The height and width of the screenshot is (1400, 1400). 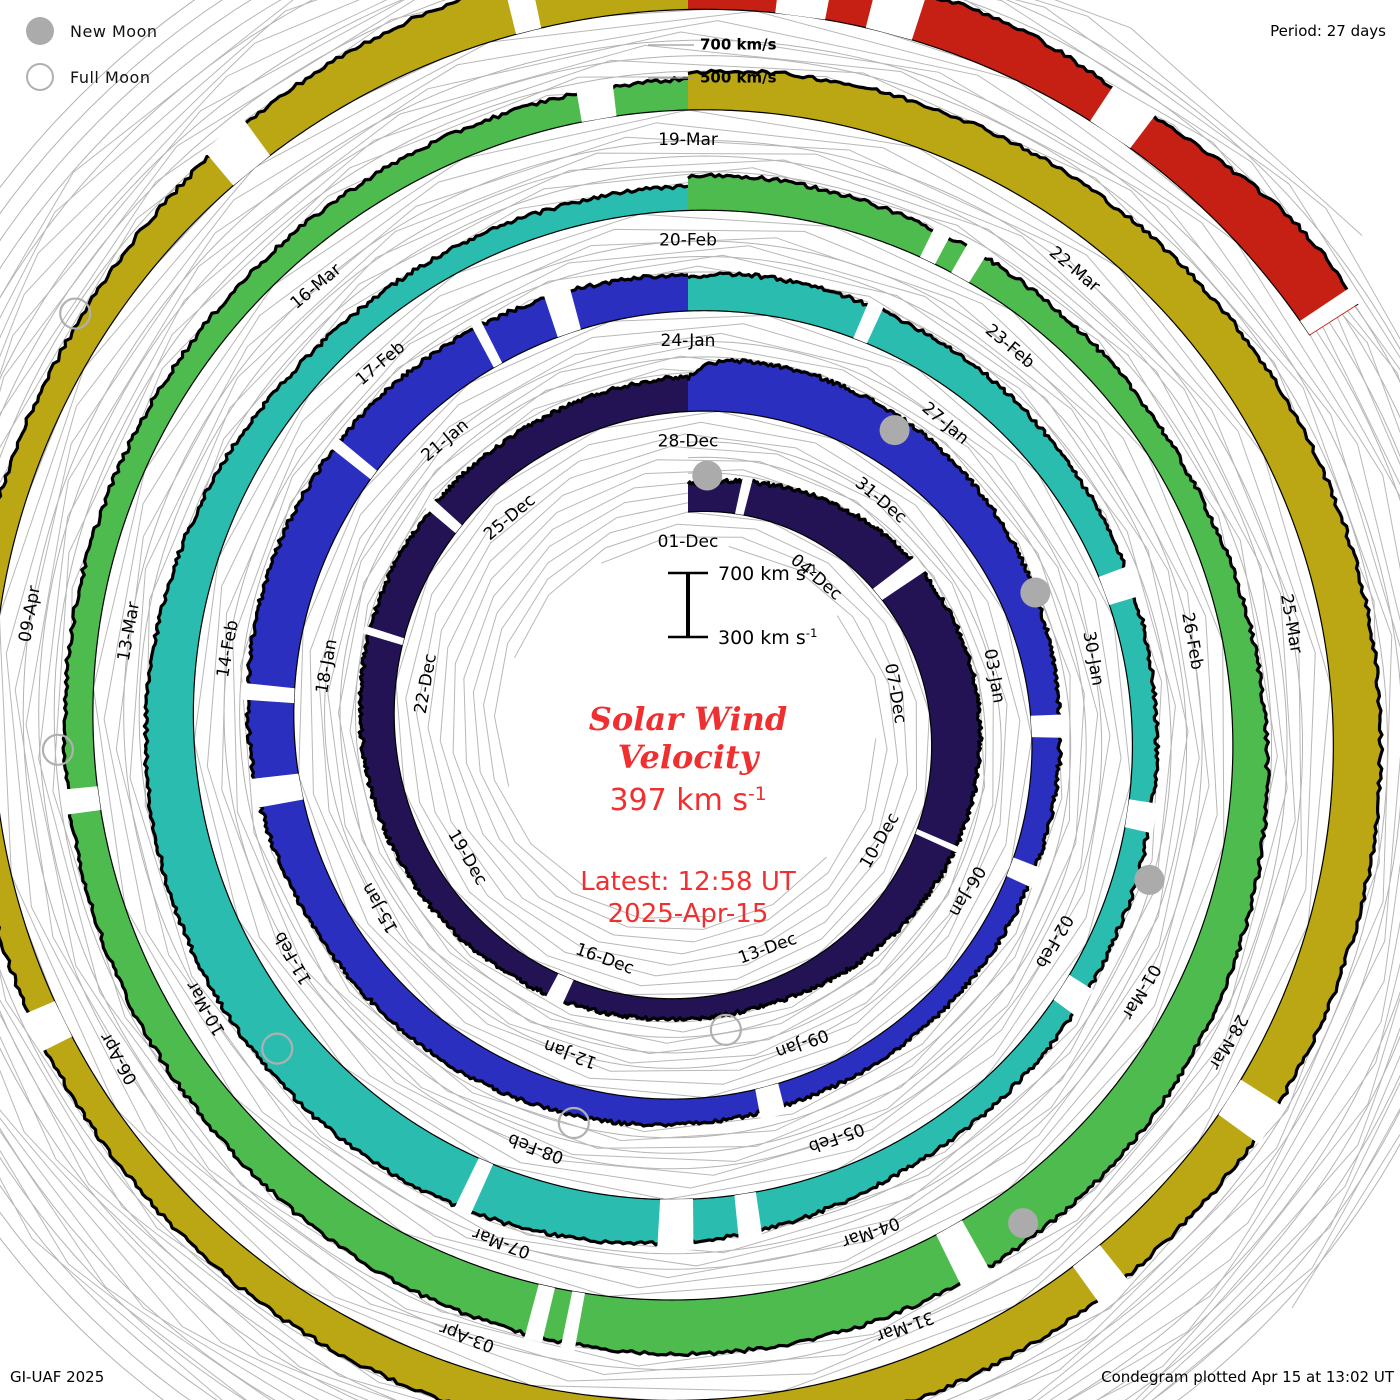 I want to click on center-latest-date: 2025-Apr-15, so click(x=688, y=914).